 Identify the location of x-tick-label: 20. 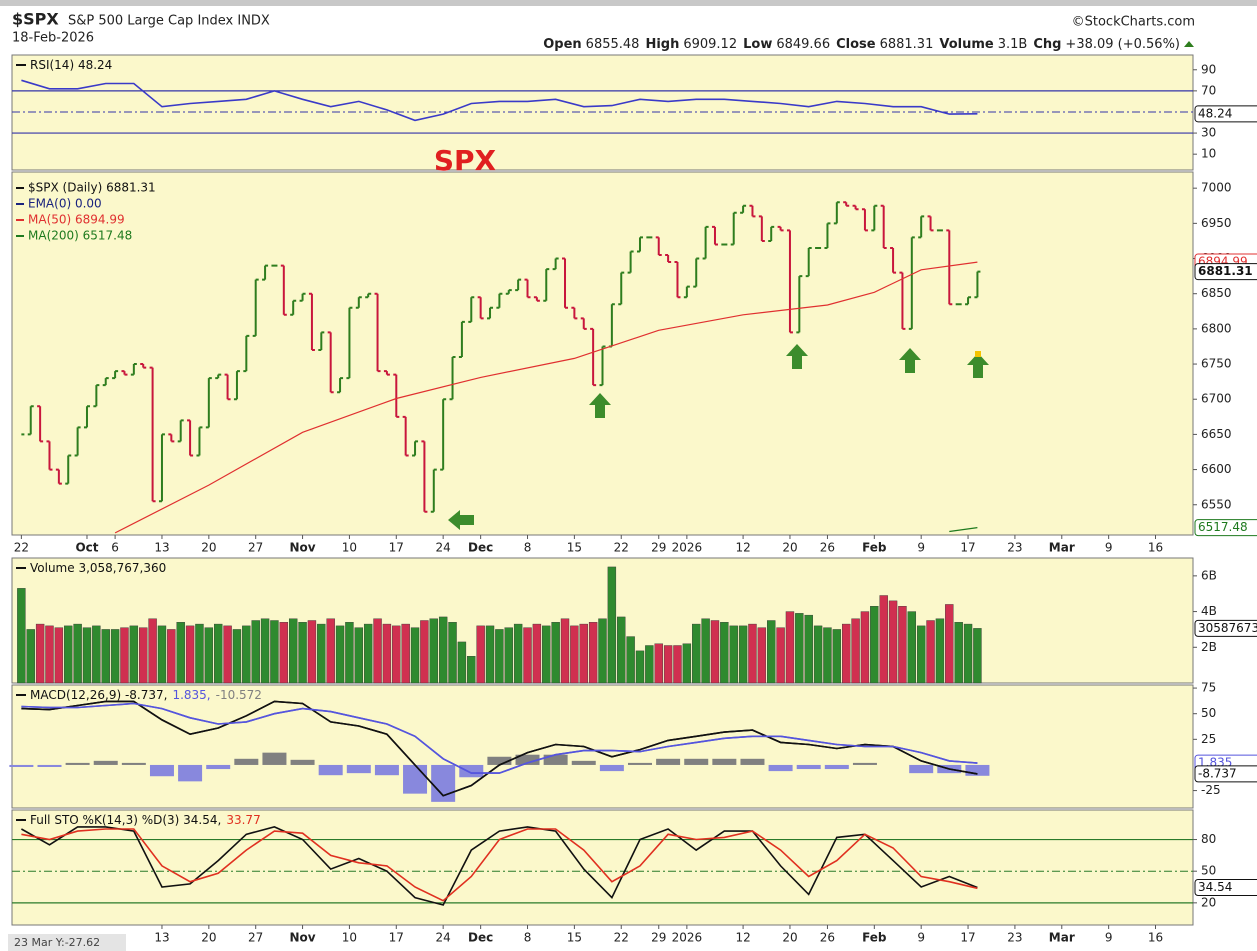
(208, 938).